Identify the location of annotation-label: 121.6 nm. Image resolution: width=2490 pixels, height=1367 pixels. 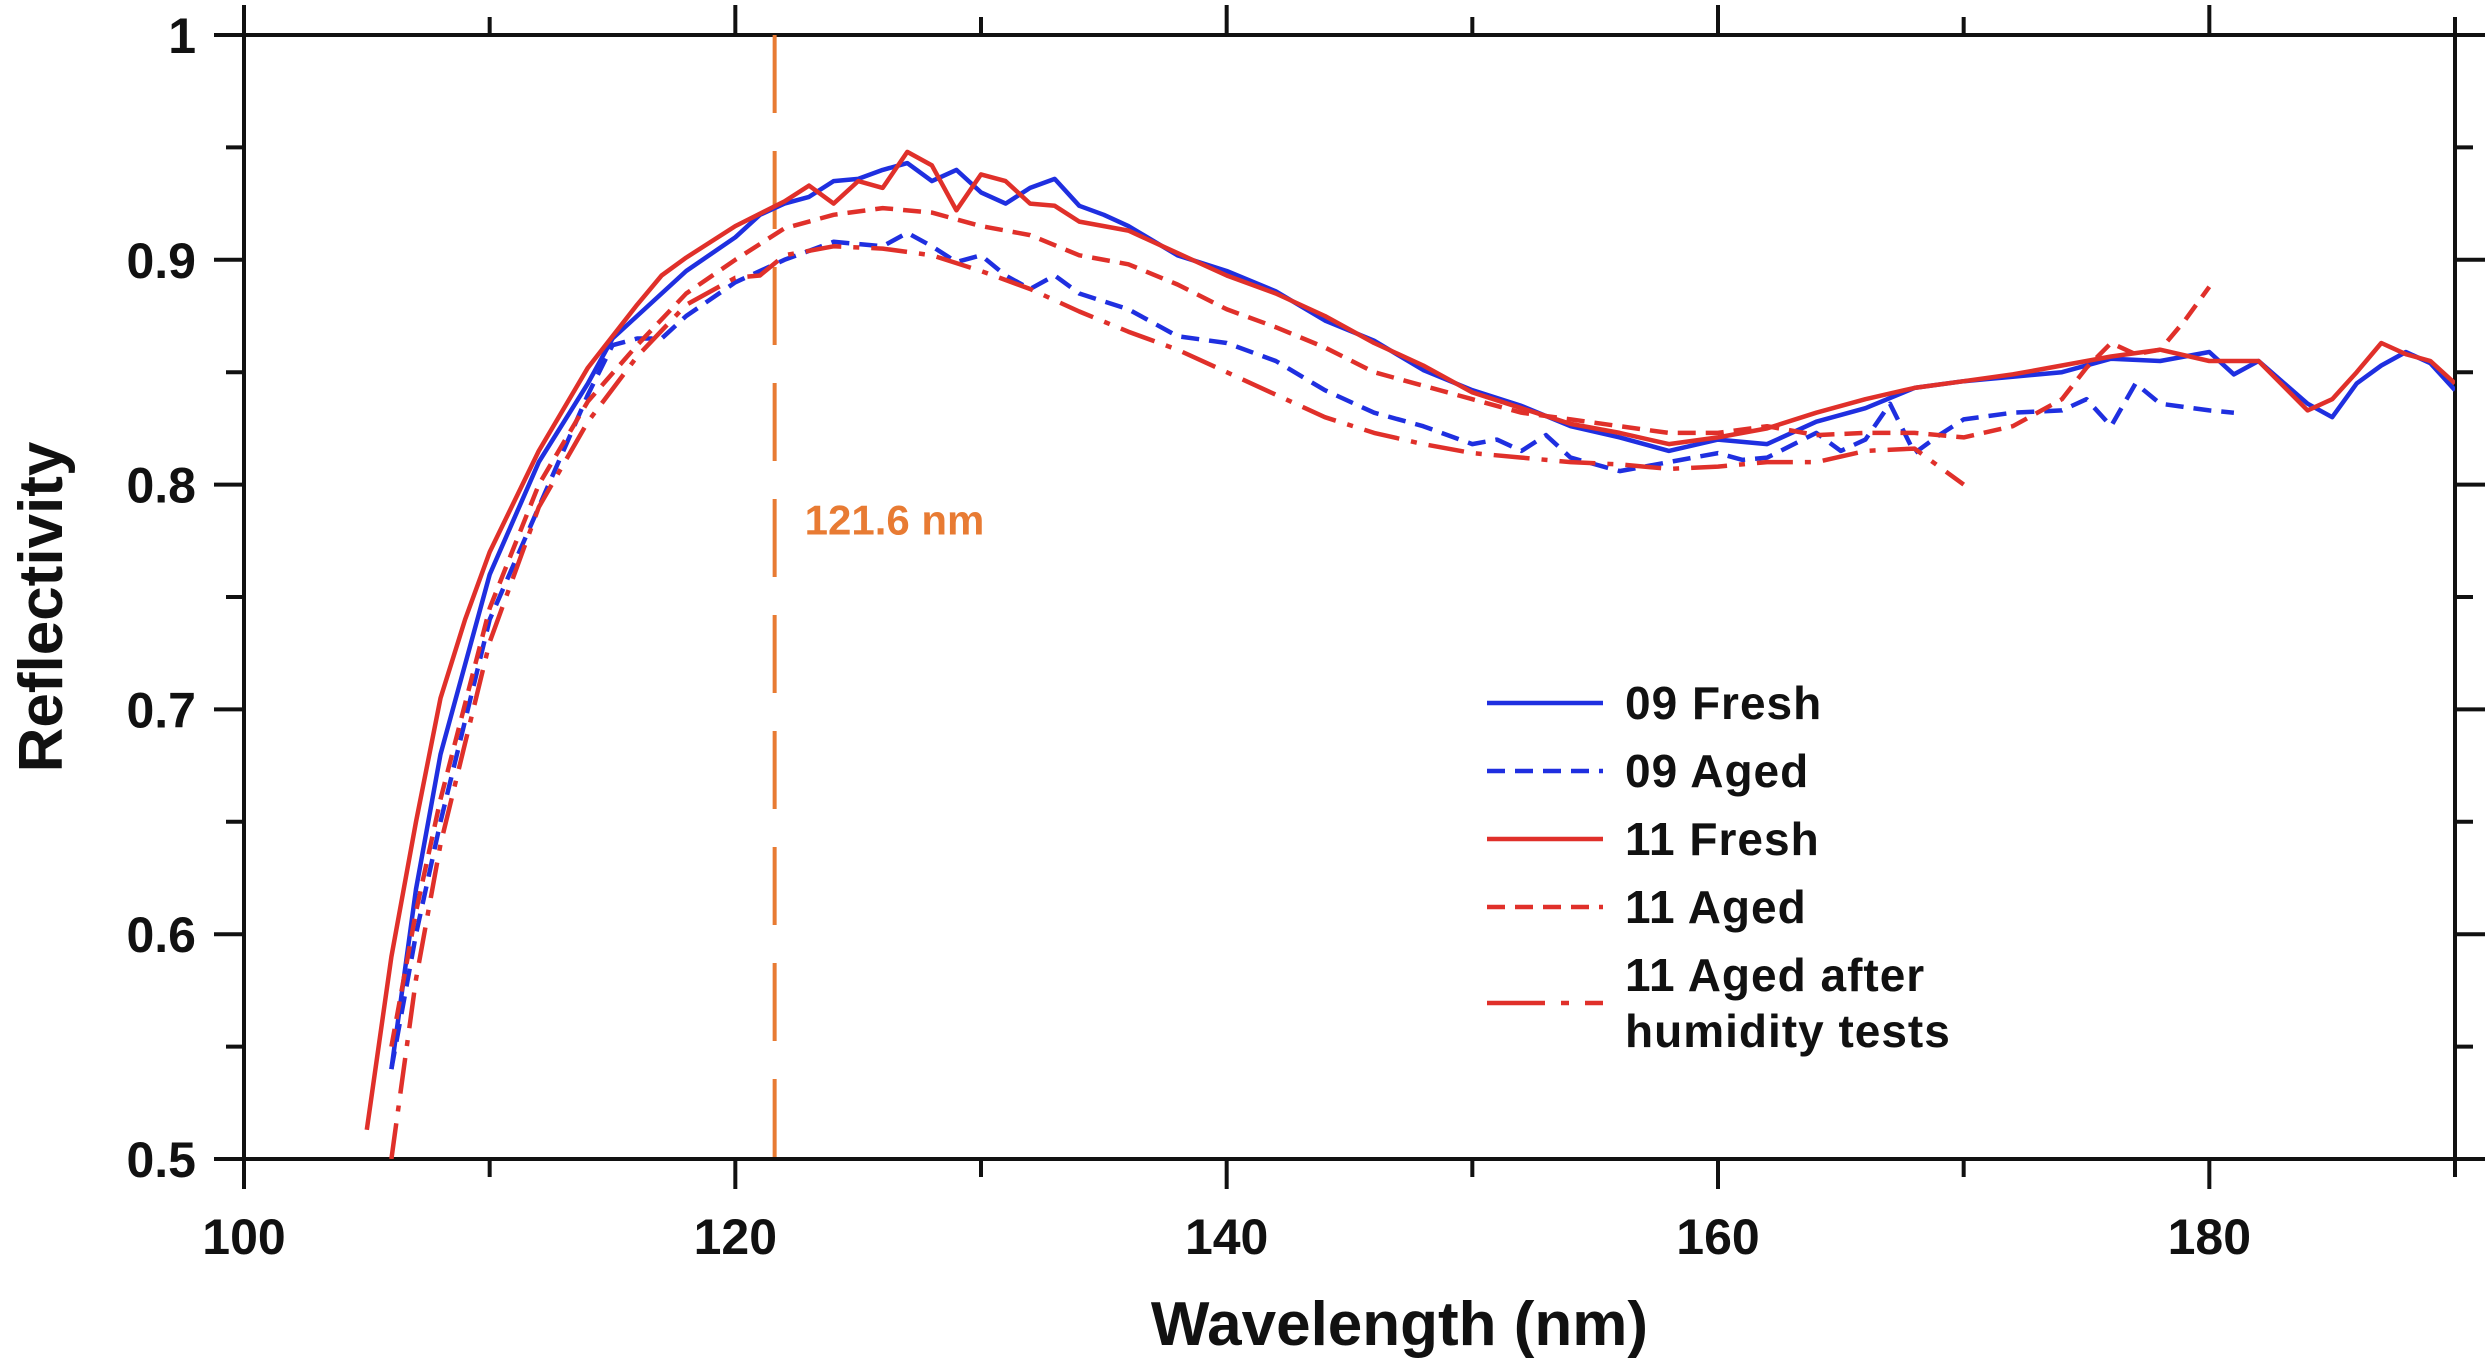
(895, 520).